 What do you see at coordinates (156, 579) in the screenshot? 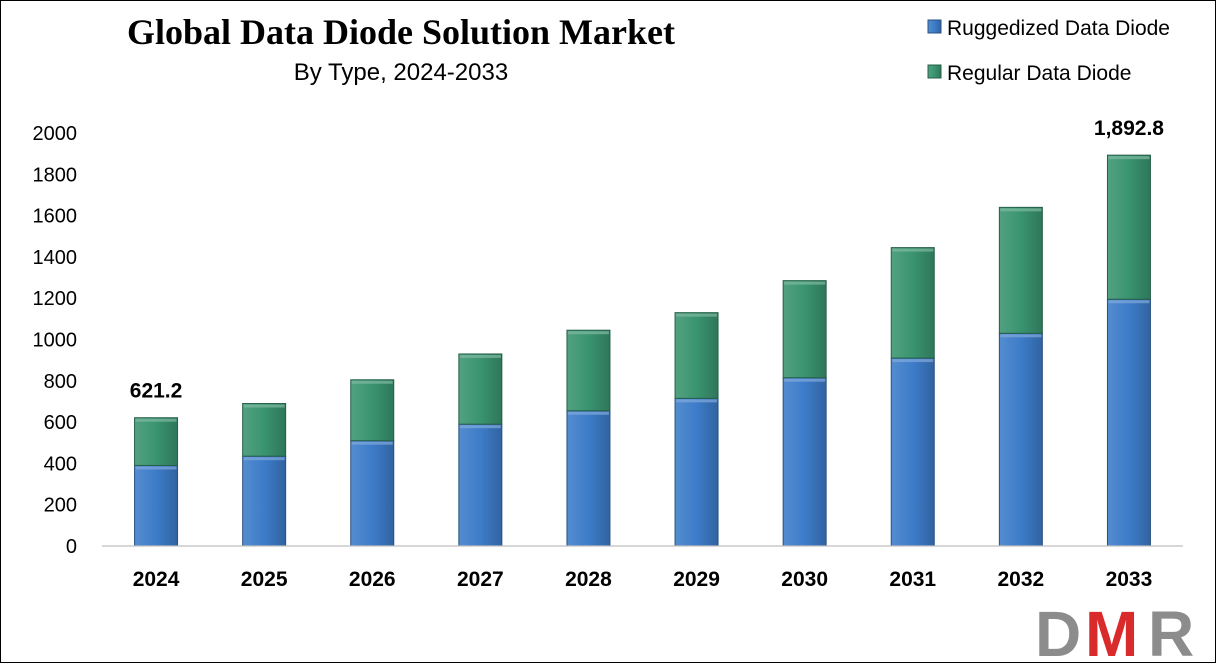
I see `x-tick-label: 2024` at bounding box center [156, 579].